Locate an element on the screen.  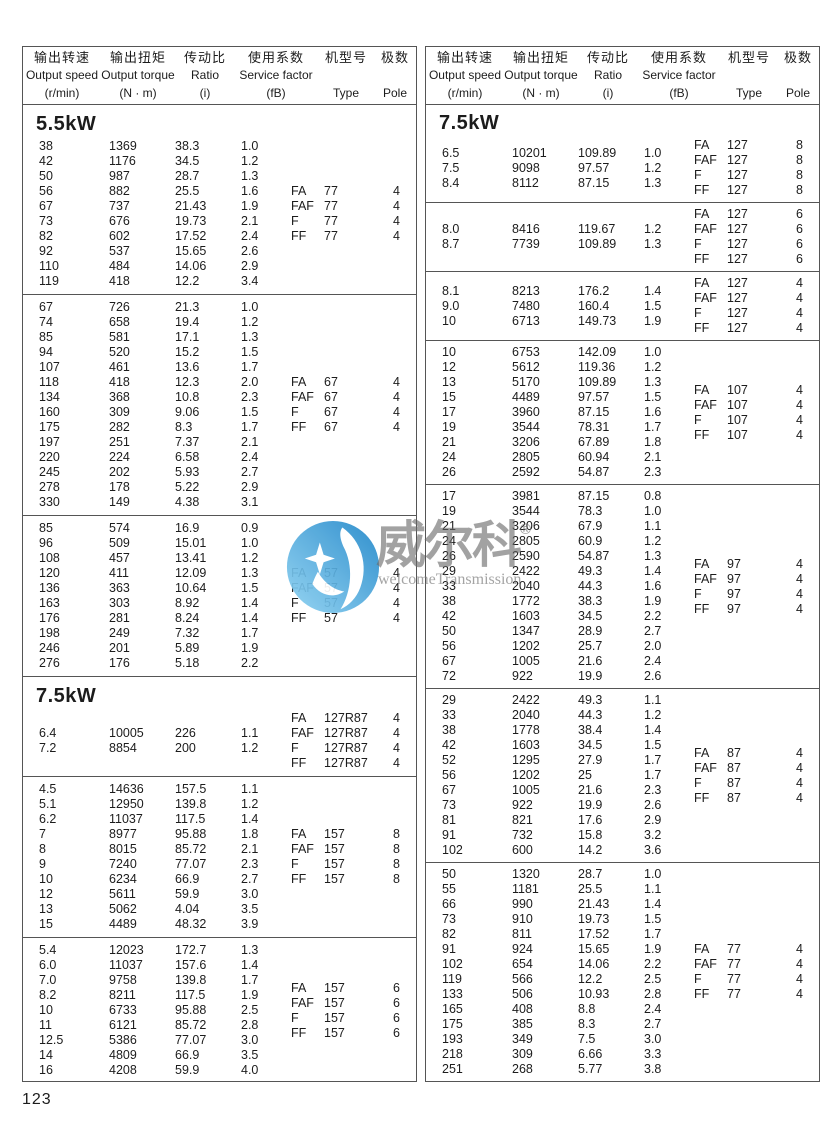
cell-output-torque: 282 is located at coordinates (119, 427).